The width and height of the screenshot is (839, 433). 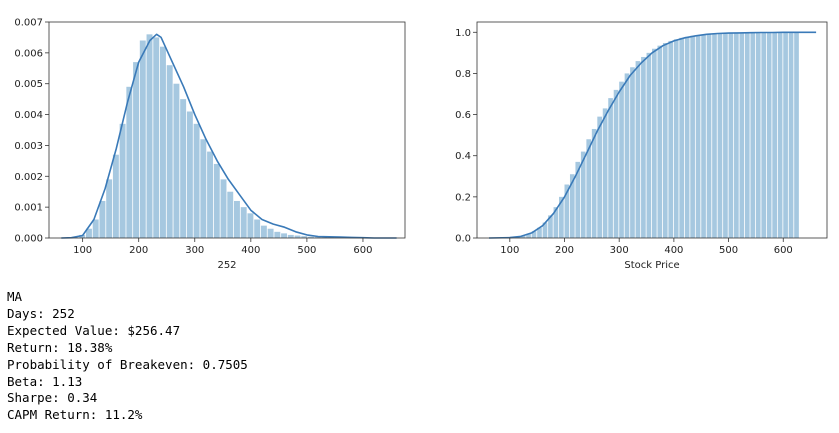 I want to click on density-y-tick-label: 0.003, so click(x=28, y=146).